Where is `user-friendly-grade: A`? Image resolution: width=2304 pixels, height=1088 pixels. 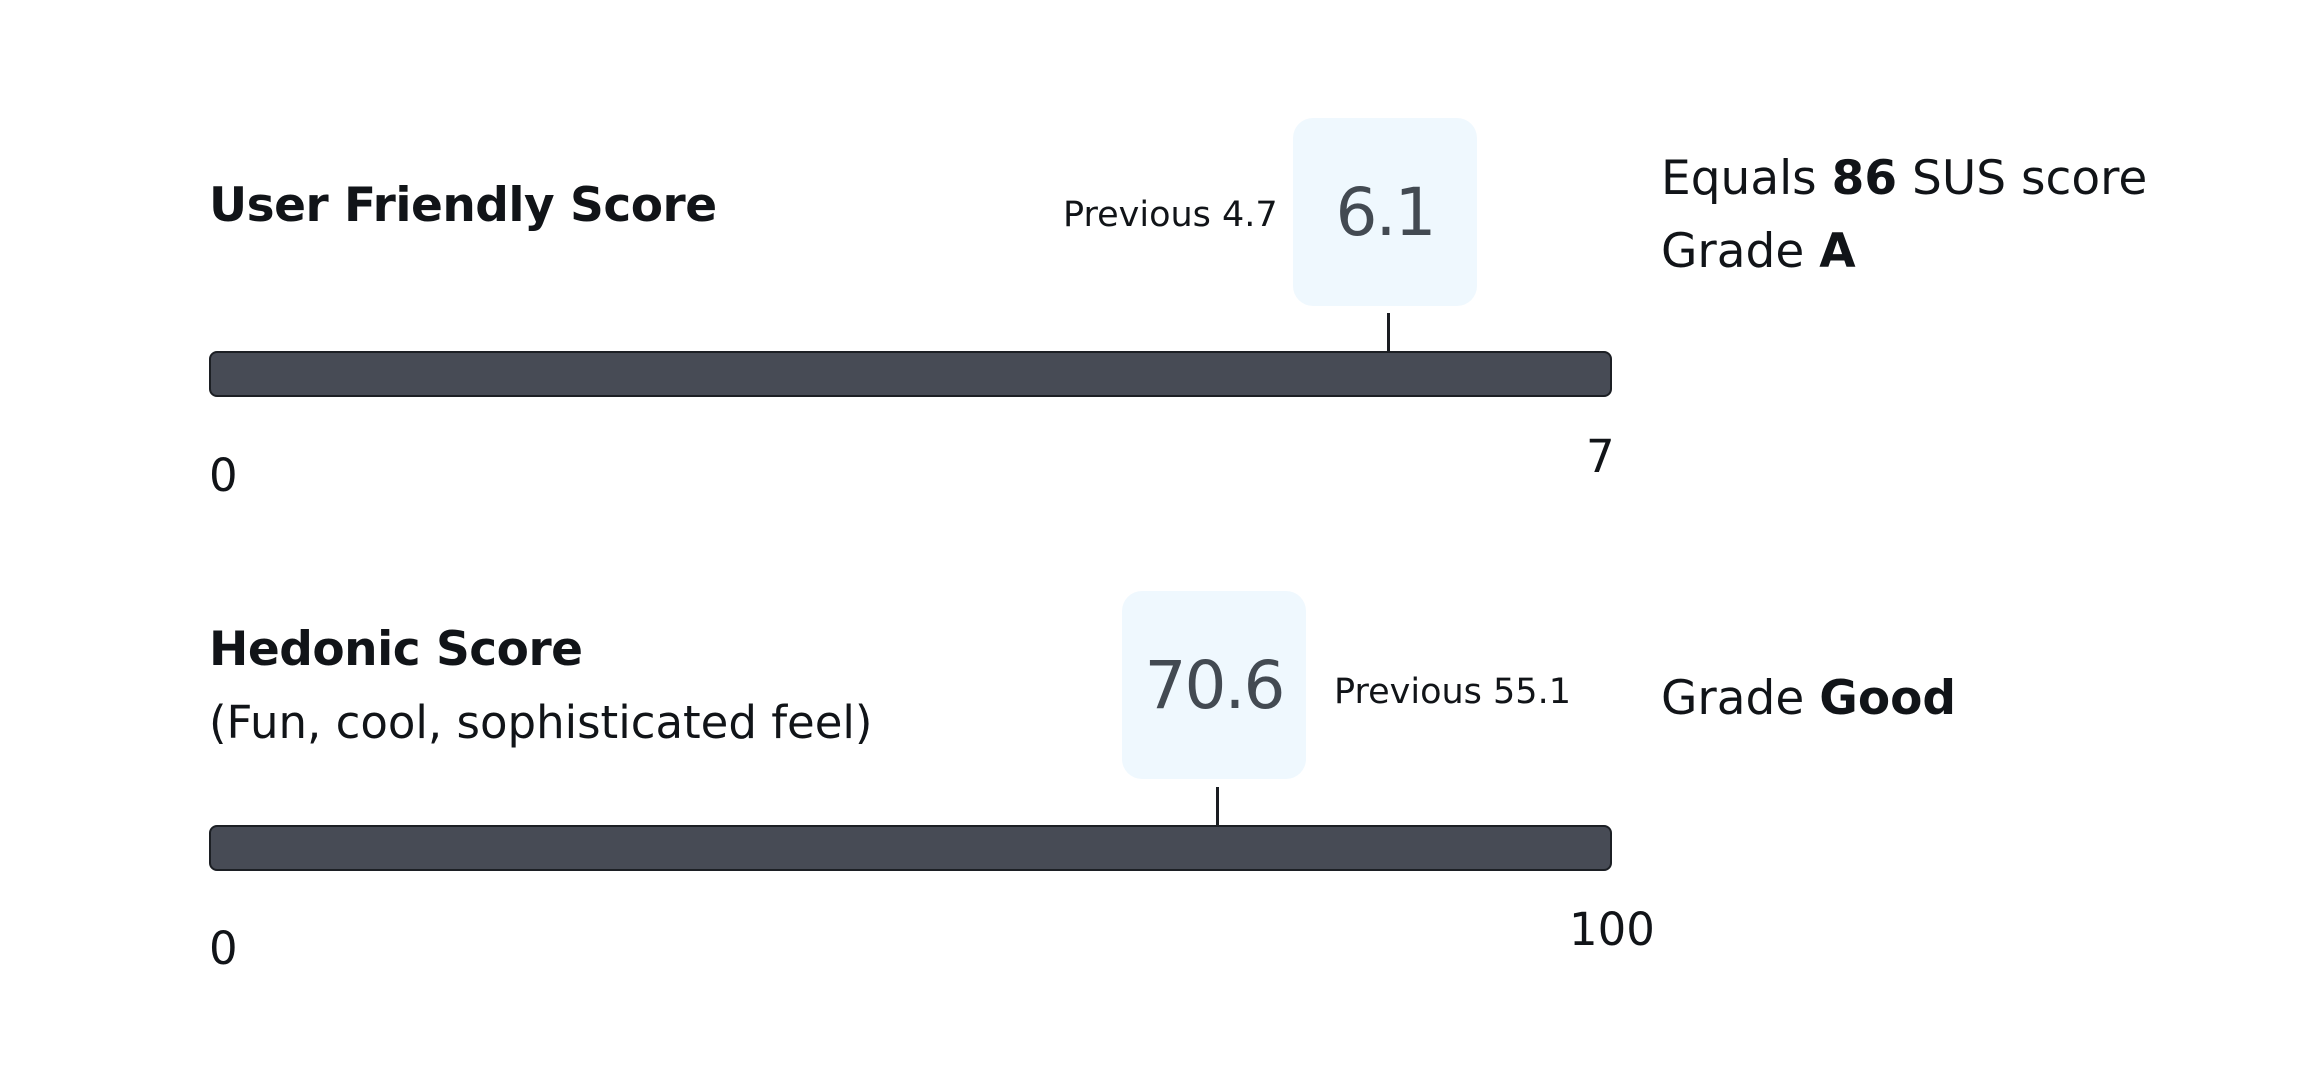 user-friendly-grade: A is located at coordinates (1837, 251).